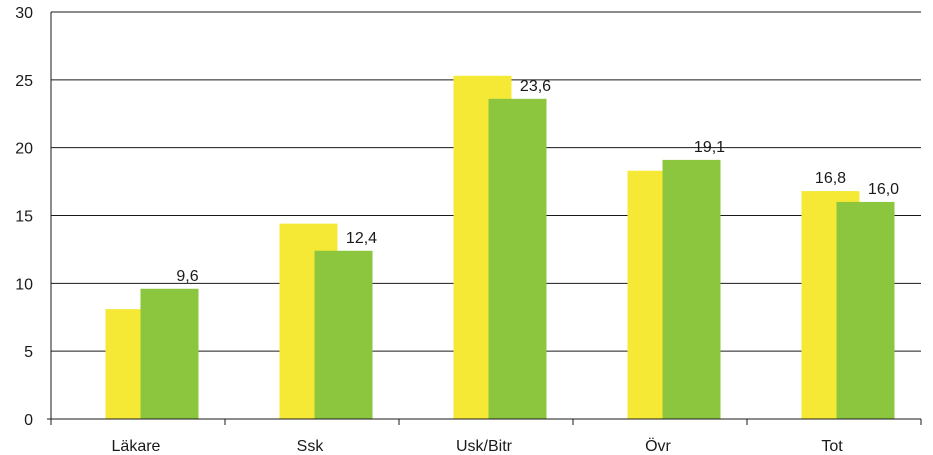 The width and height of the screenshot is (933, 455). What do you see at coordinates (24, 149) in the screenshot?
I see `y-tick-label: 20` at bounding box center [24, 149].